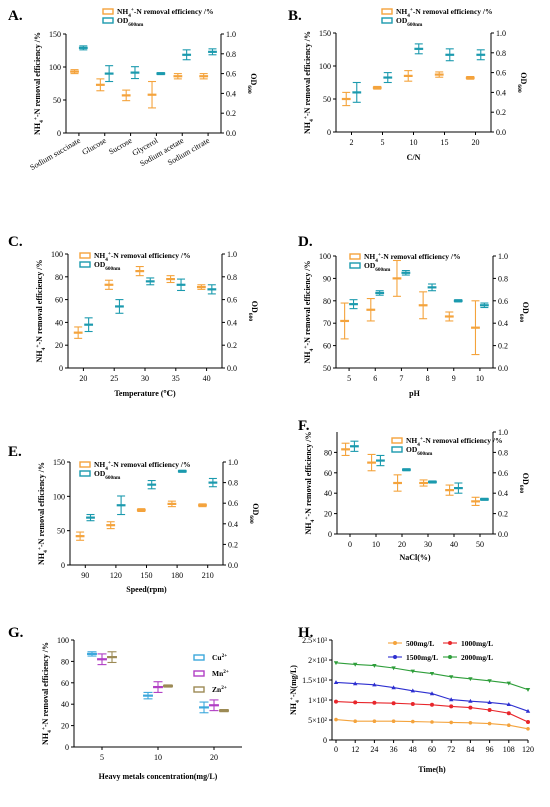  Describe the element at coordinates (376, 544) in the screenshot. I see `x-tick-label: 10` at that location.